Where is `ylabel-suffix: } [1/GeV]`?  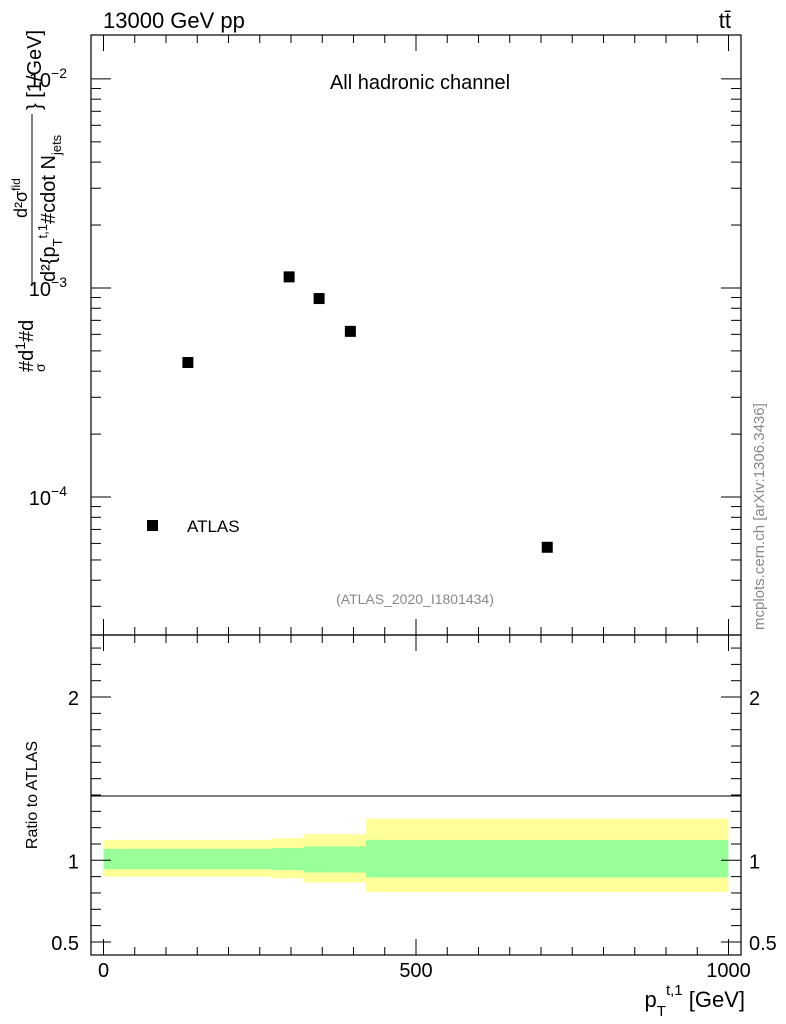
ylabel-suffix: } [1/GeV] is located at coordinates (35, 70).